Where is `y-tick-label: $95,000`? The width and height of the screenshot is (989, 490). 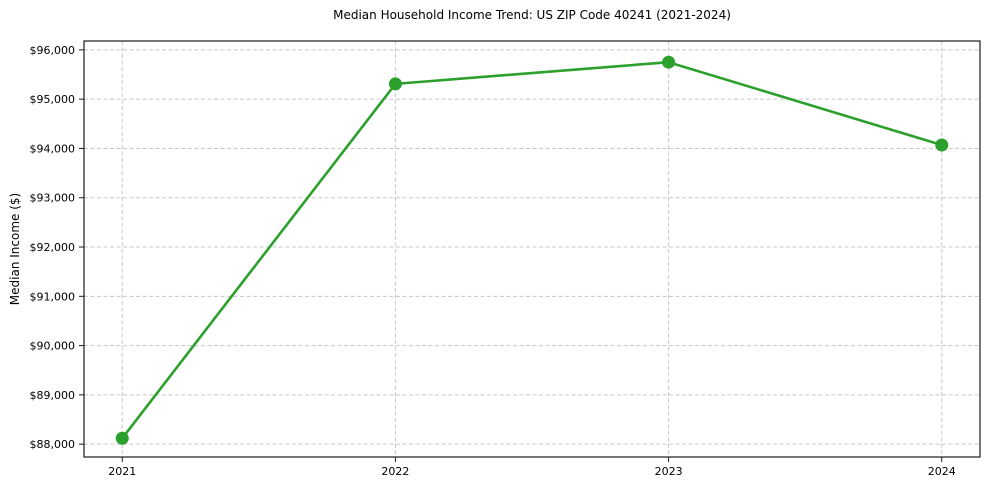
y-tick-label: $95,000 is located at coordinates (53, 99).